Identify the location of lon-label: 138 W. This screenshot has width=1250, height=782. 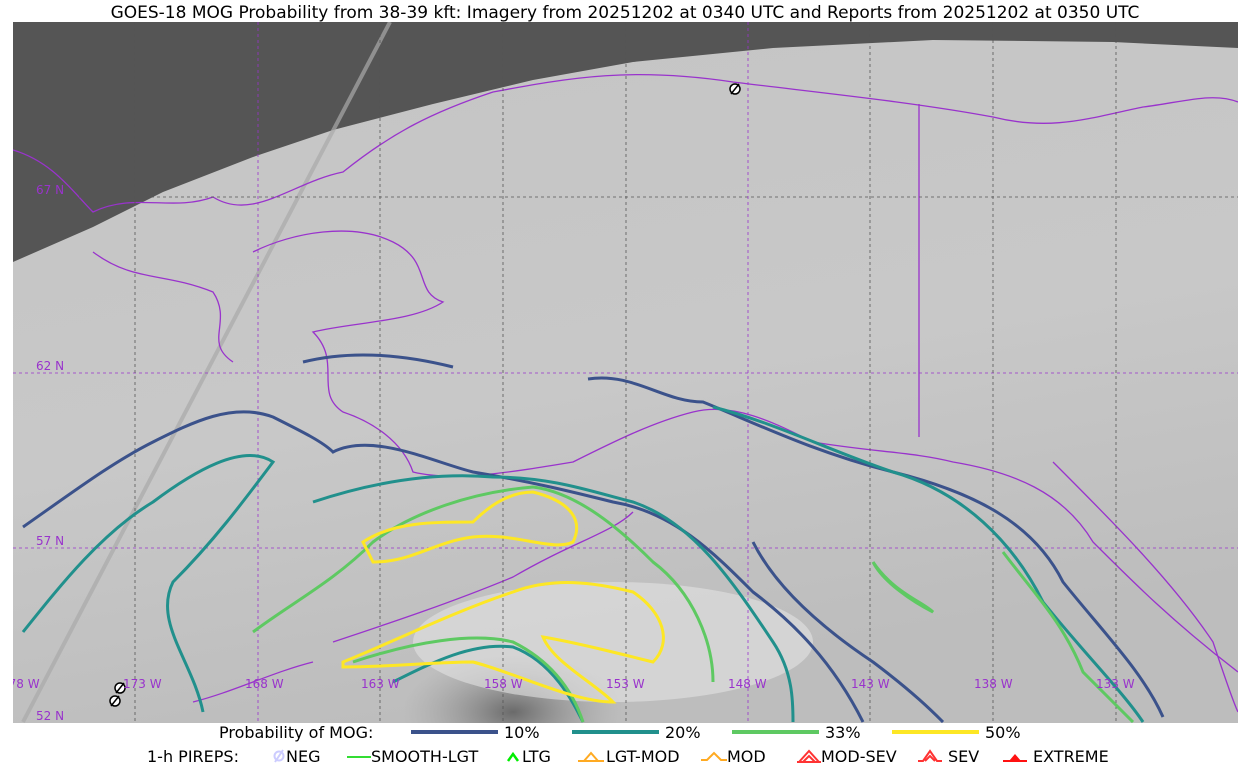
(993, 684).